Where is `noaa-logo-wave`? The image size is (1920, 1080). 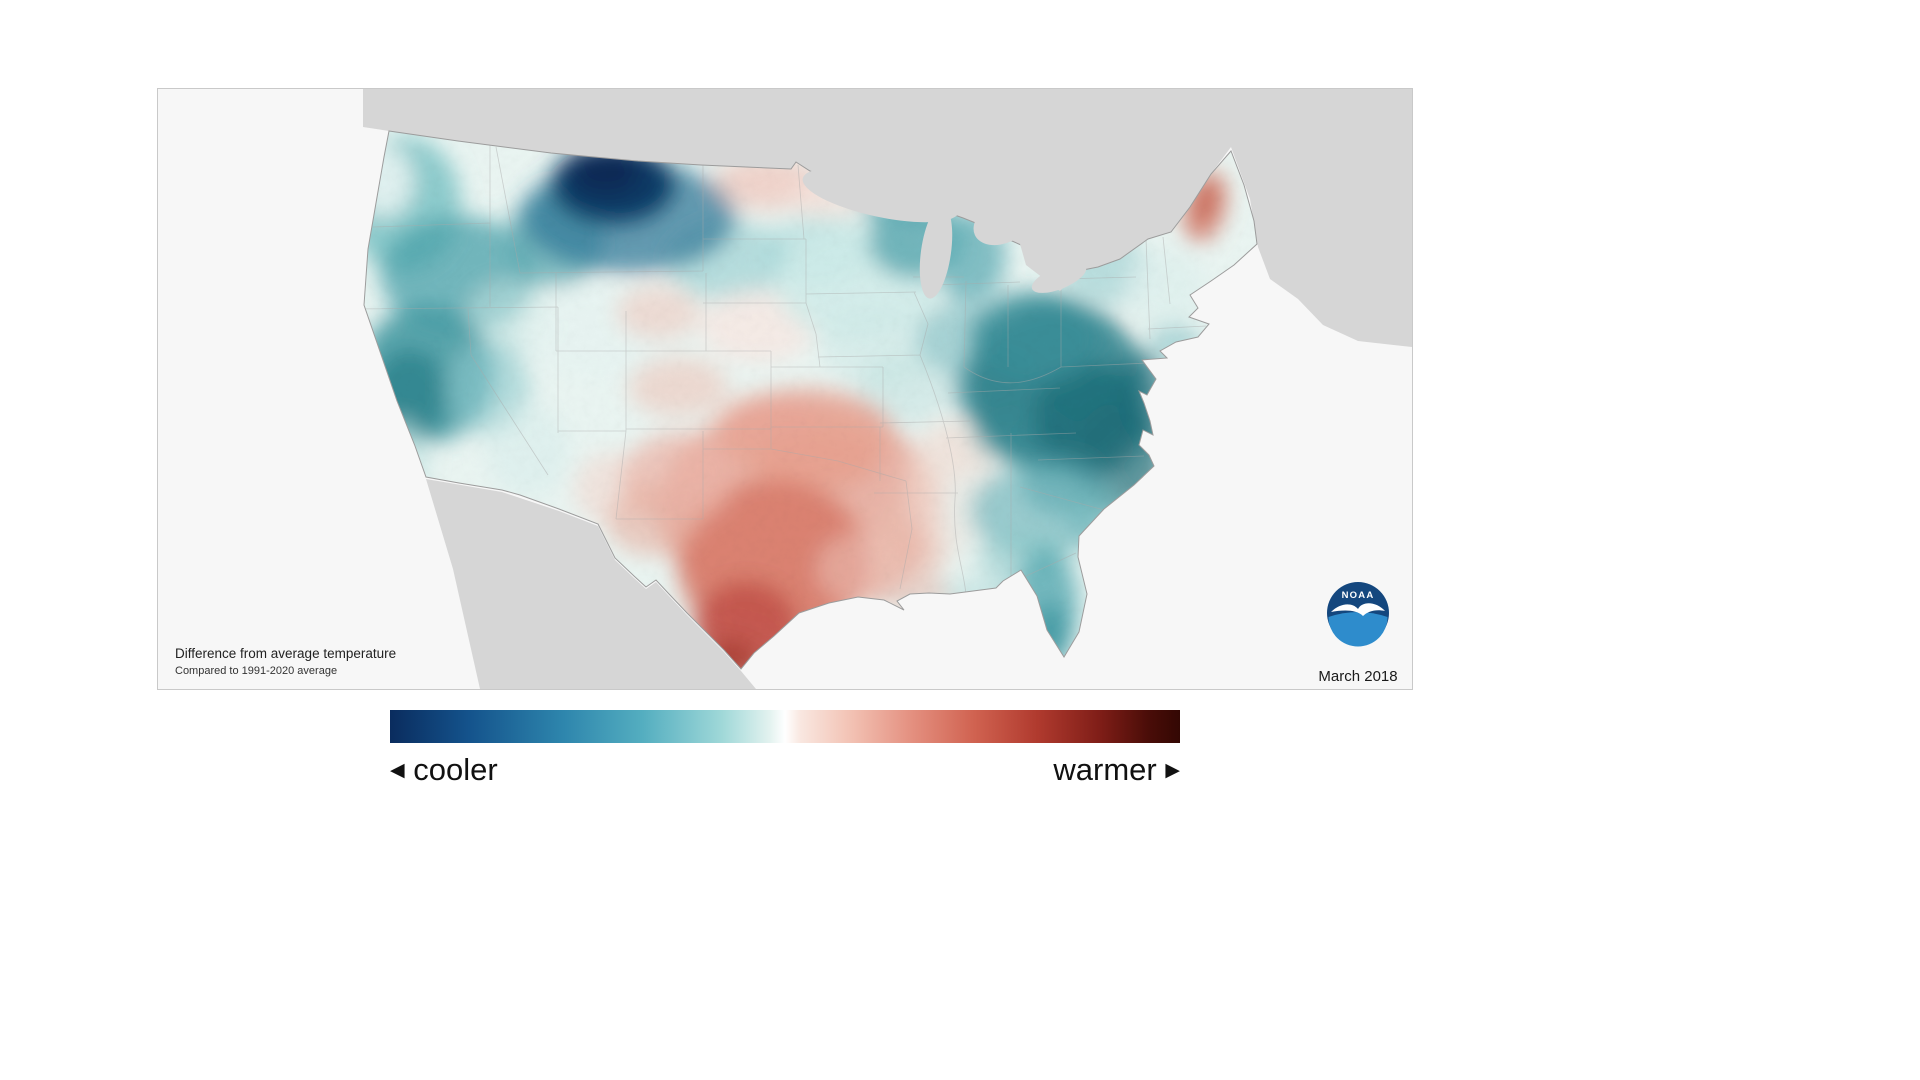
noaa-logo-wave is located at coordinates (1358, 629).